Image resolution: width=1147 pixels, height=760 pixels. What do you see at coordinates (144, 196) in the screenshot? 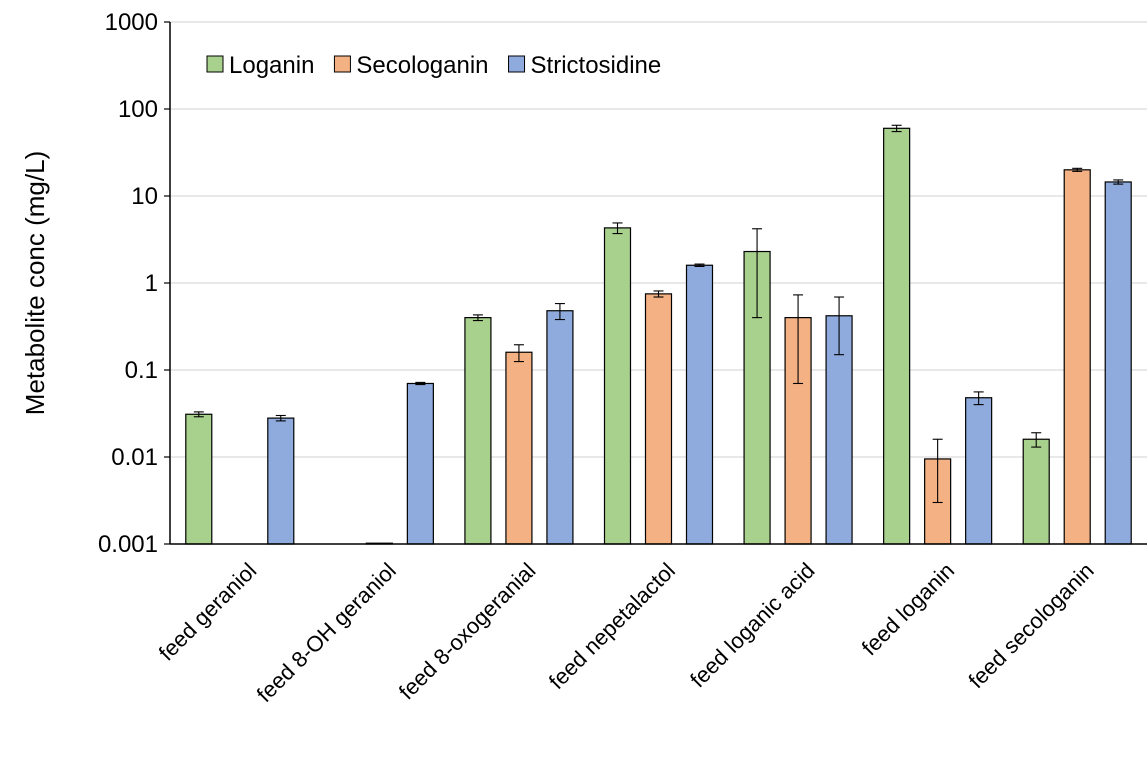
I see `y-tick-label: 10` at bounding box center [144, 196].